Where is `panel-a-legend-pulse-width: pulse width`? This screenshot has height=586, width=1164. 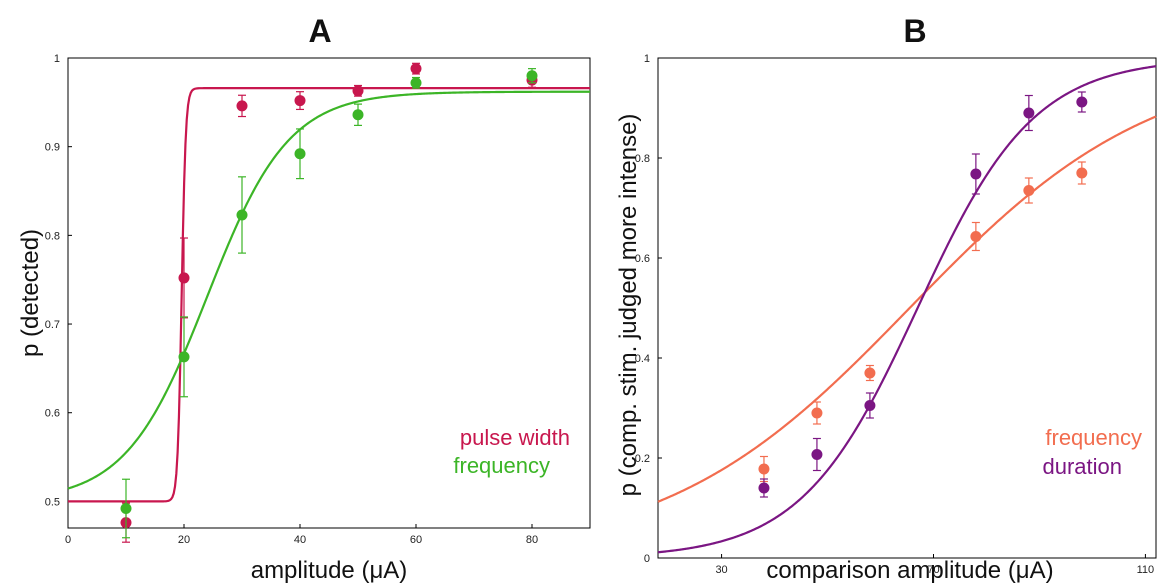 panel-a-legend-pulse-width: pulse width is located at coordinates (515, 437).